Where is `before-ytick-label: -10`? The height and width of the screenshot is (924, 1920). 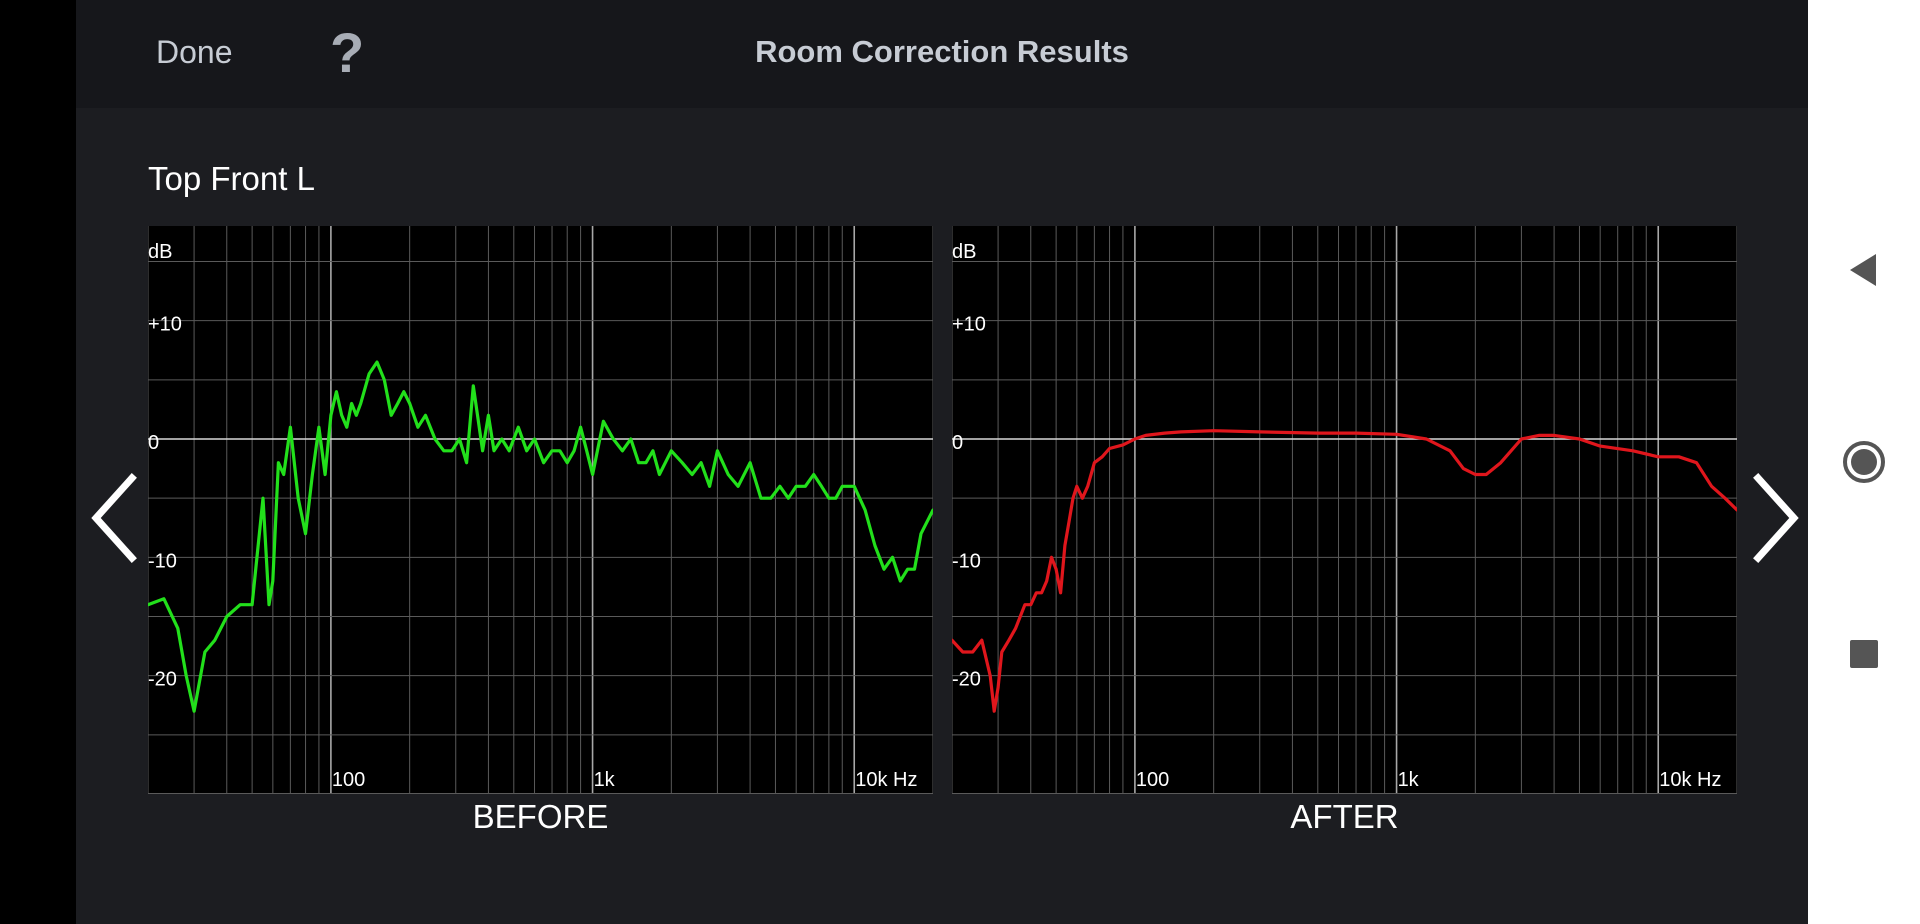
before-ytick-label: -10 is located at coordinates (162, 561).